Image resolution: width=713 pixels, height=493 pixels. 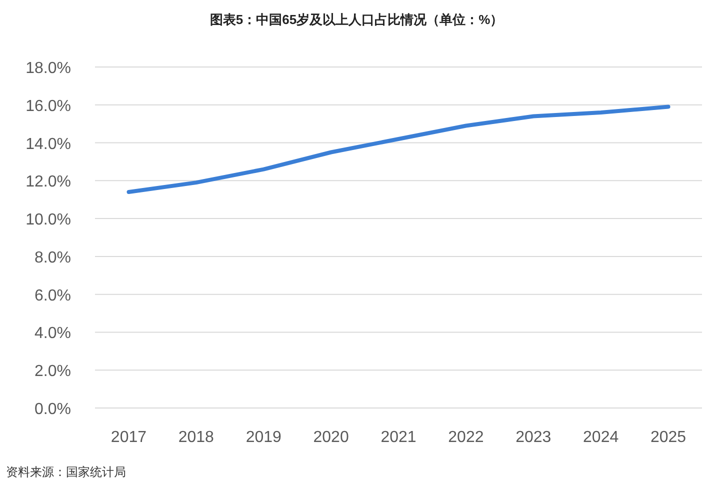 I want to click on x-tick-label: 2020, so click(x=331, y=437).